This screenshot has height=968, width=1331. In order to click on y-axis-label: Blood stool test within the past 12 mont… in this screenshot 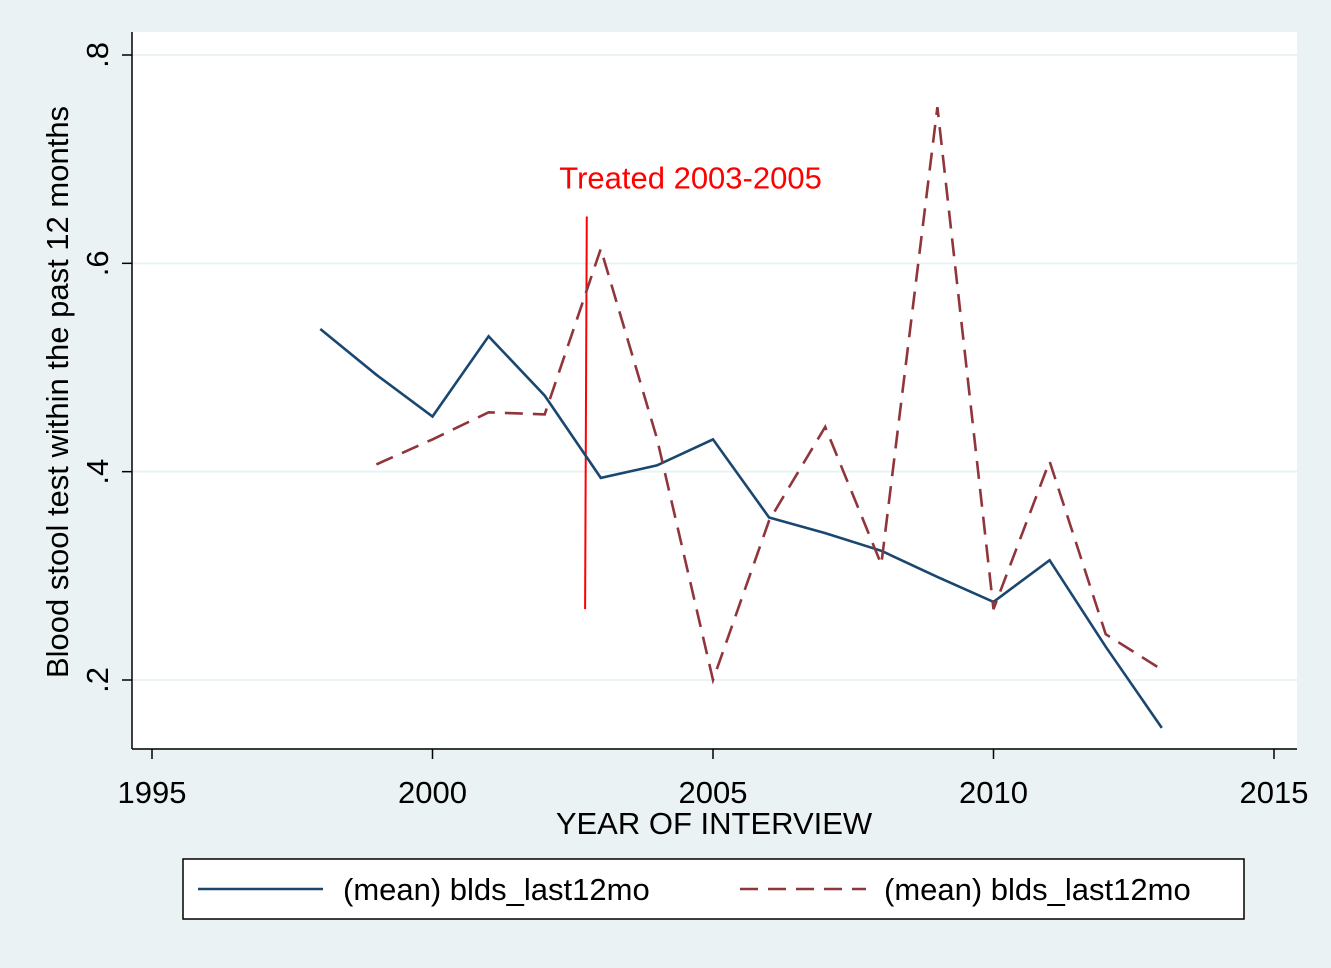, I will do `click(57, 392)`.